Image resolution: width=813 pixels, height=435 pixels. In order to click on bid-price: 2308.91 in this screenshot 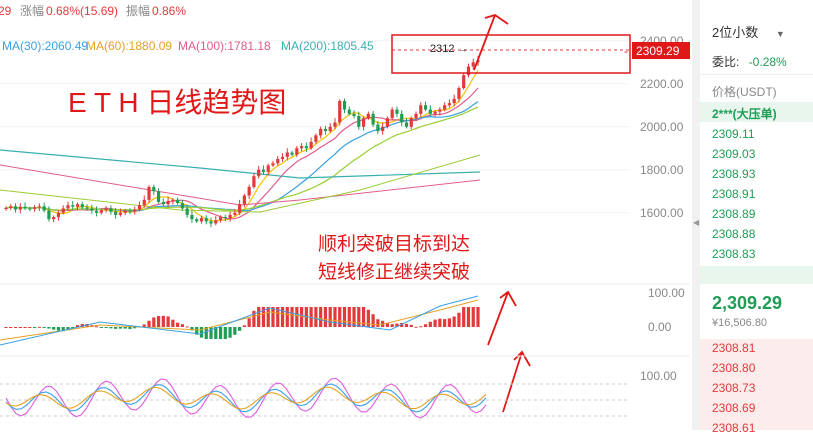, I will do `click(734, 194)`.